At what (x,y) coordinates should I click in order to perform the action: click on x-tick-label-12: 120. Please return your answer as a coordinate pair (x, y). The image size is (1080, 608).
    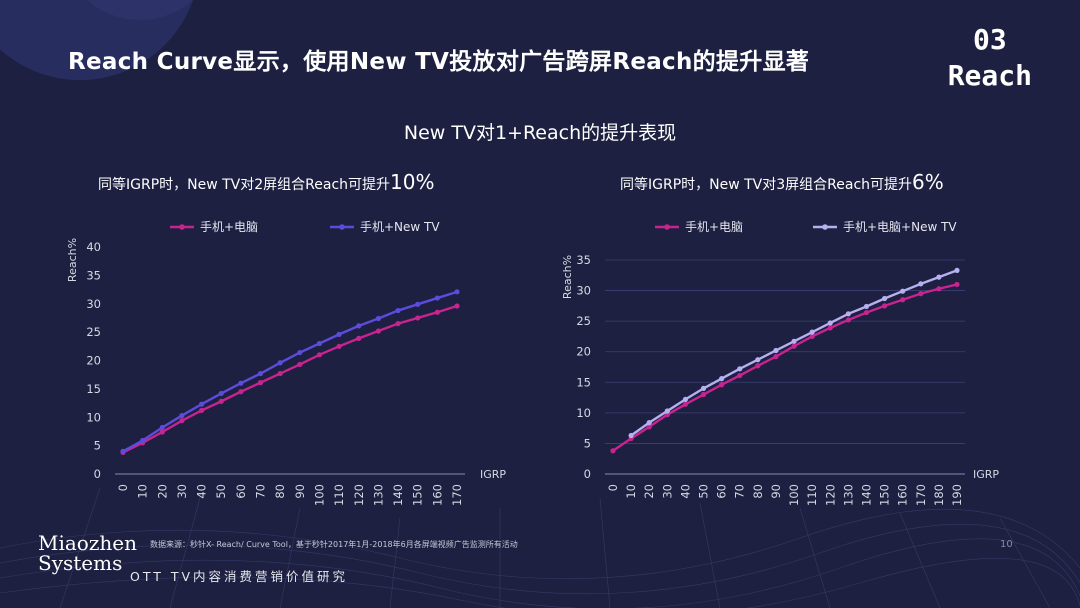
    Looking at the image, I should click on (359, 494).